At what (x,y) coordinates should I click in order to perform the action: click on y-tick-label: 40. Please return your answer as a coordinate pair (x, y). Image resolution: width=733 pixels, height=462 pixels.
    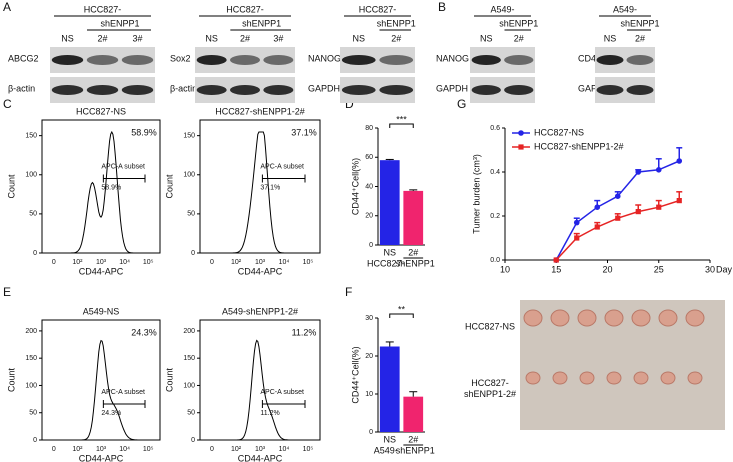
    Looking at the image, I should click on (369, 186).